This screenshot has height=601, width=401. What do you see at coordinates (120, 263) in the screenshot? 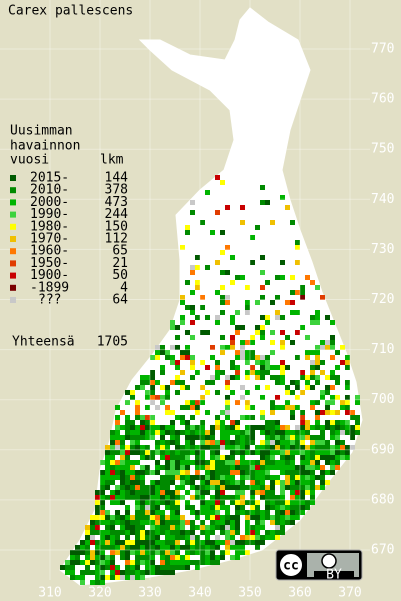
I see `legend-count: 21` at bounding box center [120, 263].